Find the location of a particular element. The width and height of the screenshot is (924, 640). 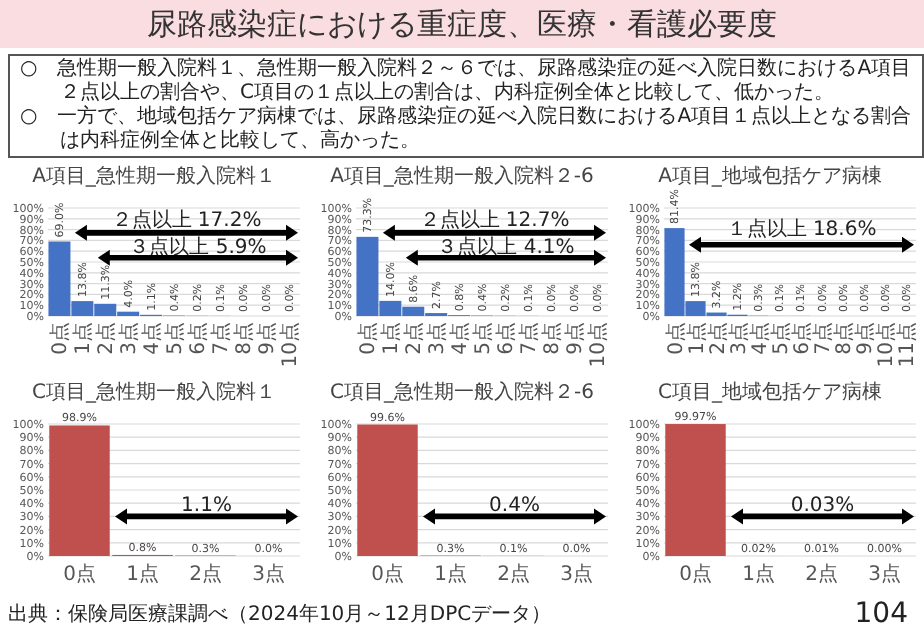

chart-title: C項目_急性期一般入院料２-6 is located at coordinates (462, 392).